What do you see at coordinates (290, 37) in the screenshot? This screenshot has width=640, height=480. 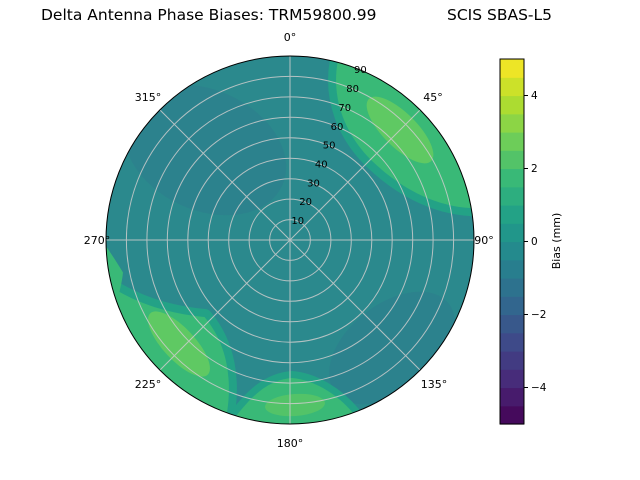 I see `theta-label-0: 0°` at bounding box center [290, 37].